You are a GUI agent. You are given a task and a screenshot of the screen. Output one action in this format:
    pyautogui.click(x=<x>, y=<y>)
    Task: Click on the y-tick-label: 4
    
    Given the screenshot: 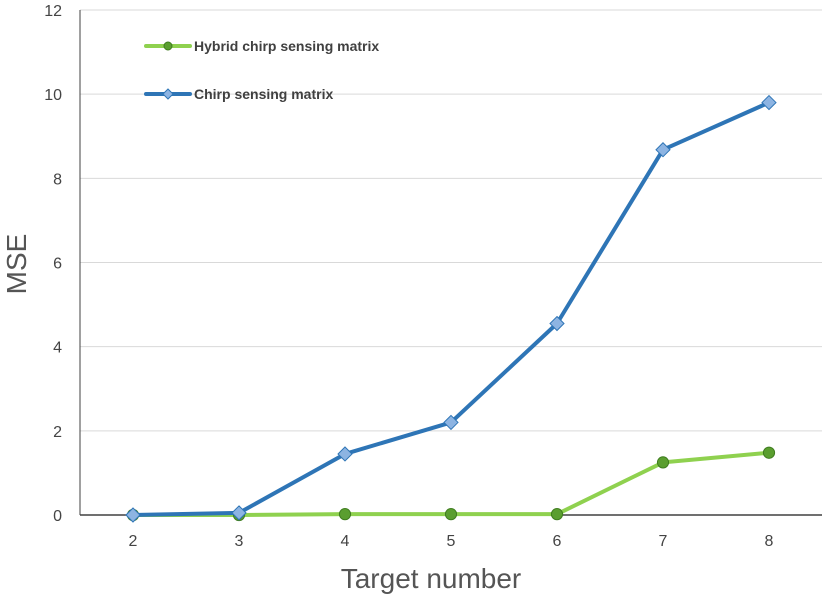 What is the action you would take?
    pyautogui.click(x=57, y=348)
    